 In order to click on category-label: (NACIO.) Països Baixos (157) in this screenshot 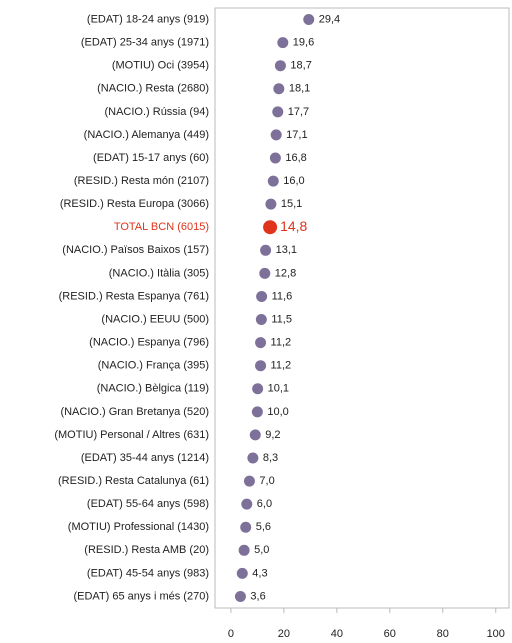, I will do `click(135, 250)`.